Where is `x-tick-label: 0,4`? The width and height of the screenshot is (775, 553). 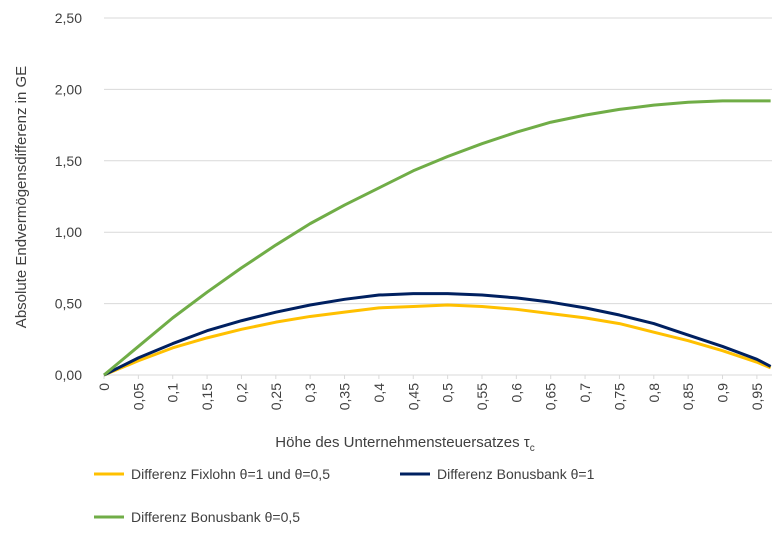
x-tick-label: 0,4 is located at coordinates (379, 393).